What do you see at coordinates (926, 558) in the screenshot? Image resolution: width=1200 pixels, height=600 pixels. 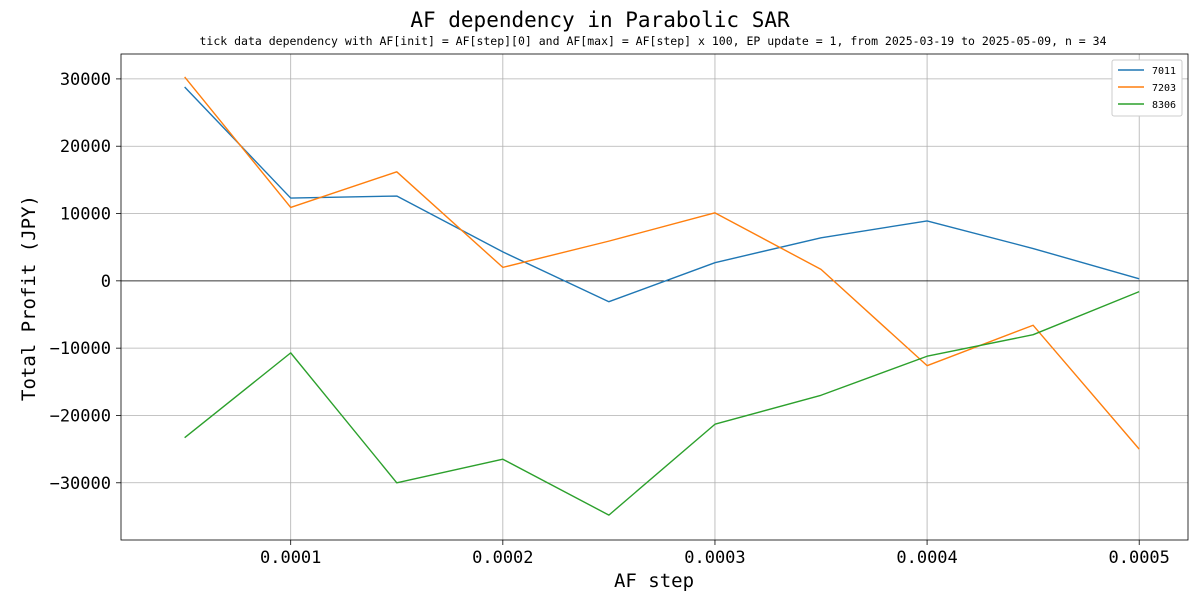 I see `x-tick-label: 0.0004` at bounding box center [926, 558].